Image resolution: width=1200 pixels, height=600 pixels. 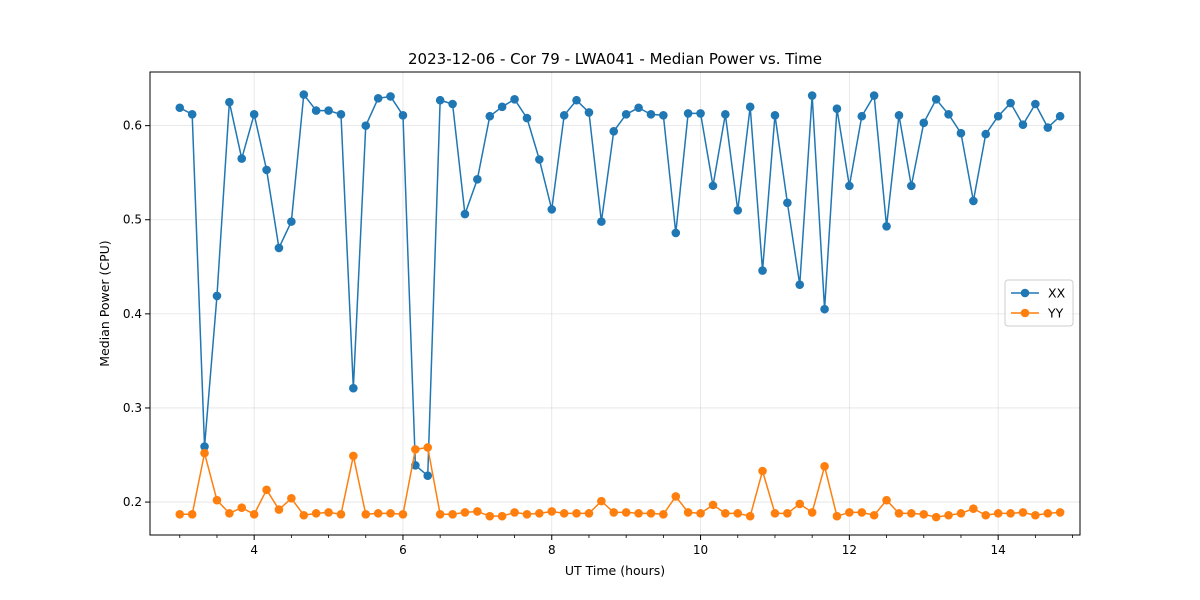 What do you see at coordinates (132, 408) in the screenshot?
I see `y-tick-label: 0.3` at bounding box center [132, 408].